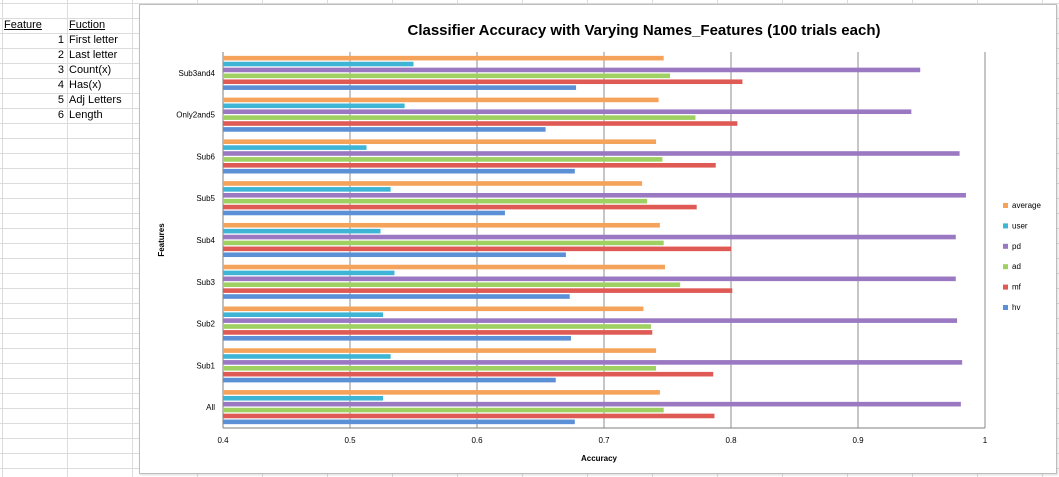 This screenshot has width=1059, height=477. What do you see at coordinates (205, 324) in the screenshot?
I see `y-tick-label: Sub2` at bounding box center [205, 324].